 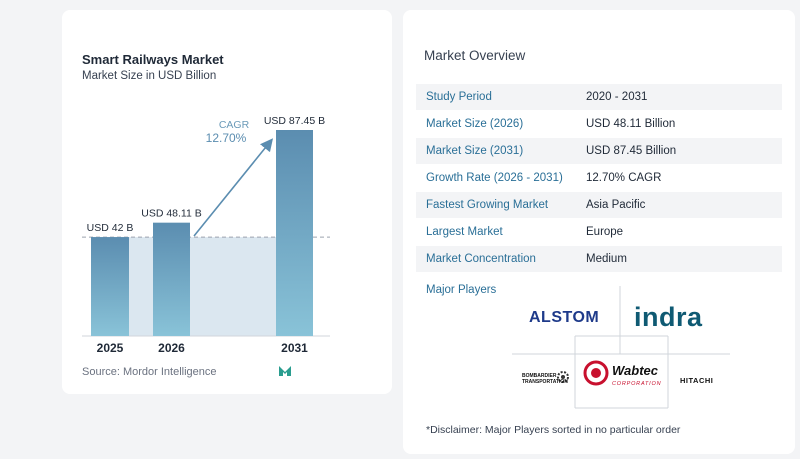 What do you see at coordinates (464, 232) in the screenshot?
I see `overview-key: Largest Market` at bounding box center [464, 232].